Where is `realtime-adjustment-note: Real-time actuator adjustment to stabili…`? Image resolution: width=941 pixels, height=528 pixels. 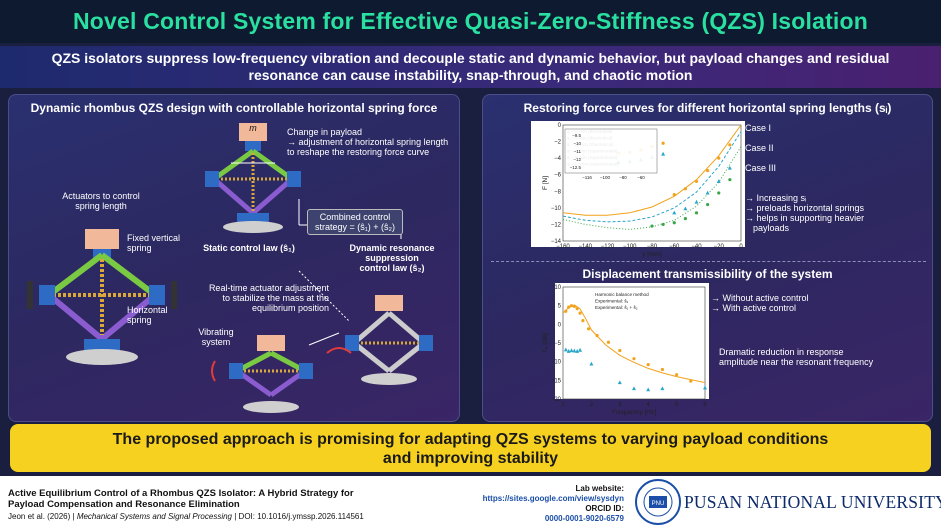 realtime-adjustment-note: Real-time actuator adjustment to stabili… is located at coordinates (263, 298).